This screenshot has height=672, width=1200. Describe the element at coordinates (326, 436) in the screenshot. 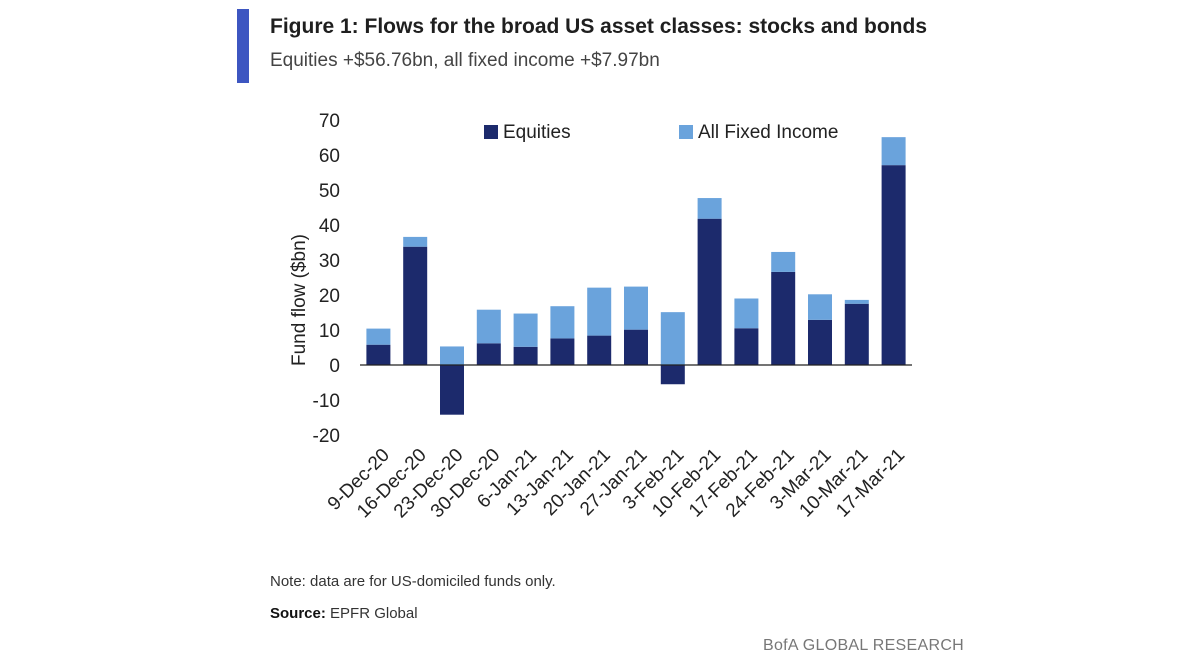

I see `y-tick-label: -20` at that location.